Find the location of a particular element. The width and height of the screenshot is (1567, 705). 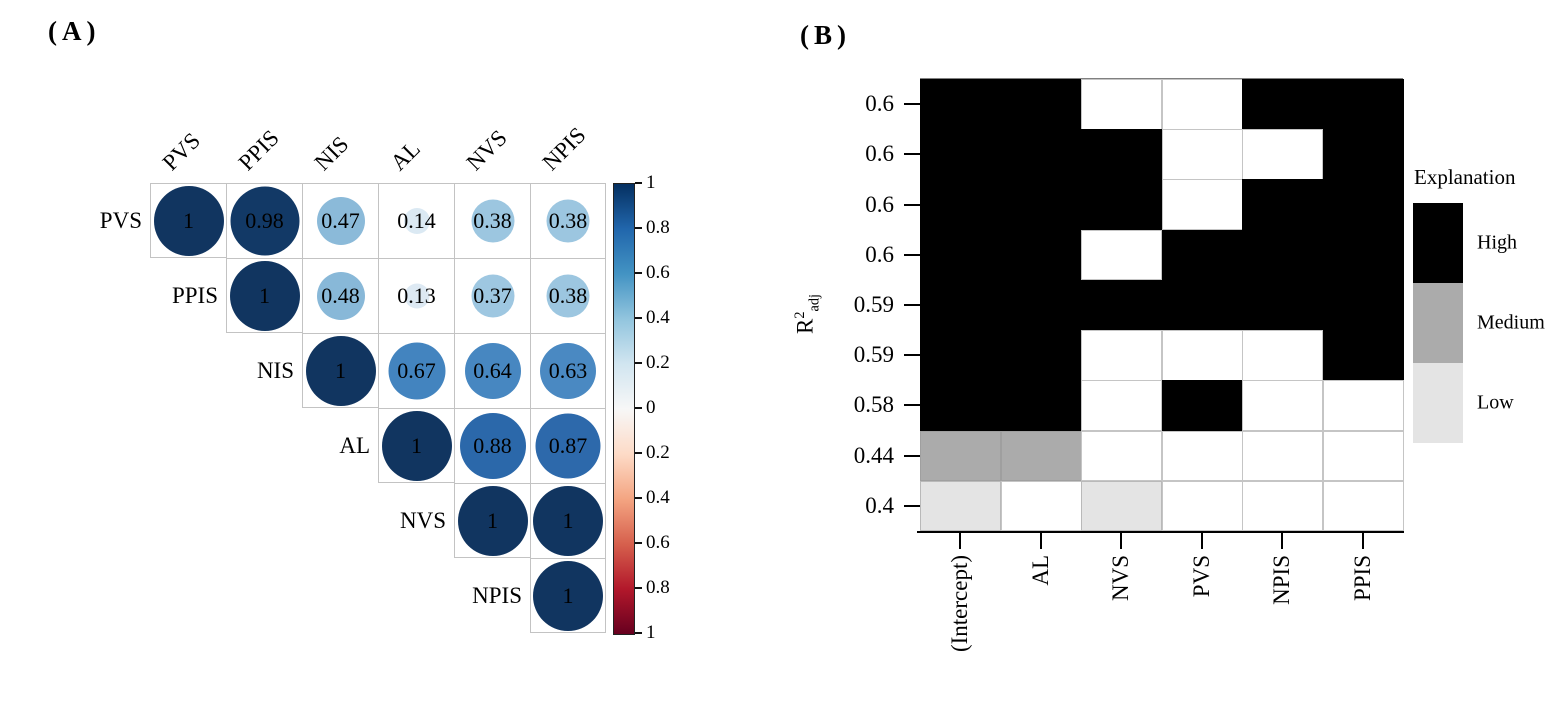

heatmap-cell-3-pvs is located at coordinates (1202, 255).